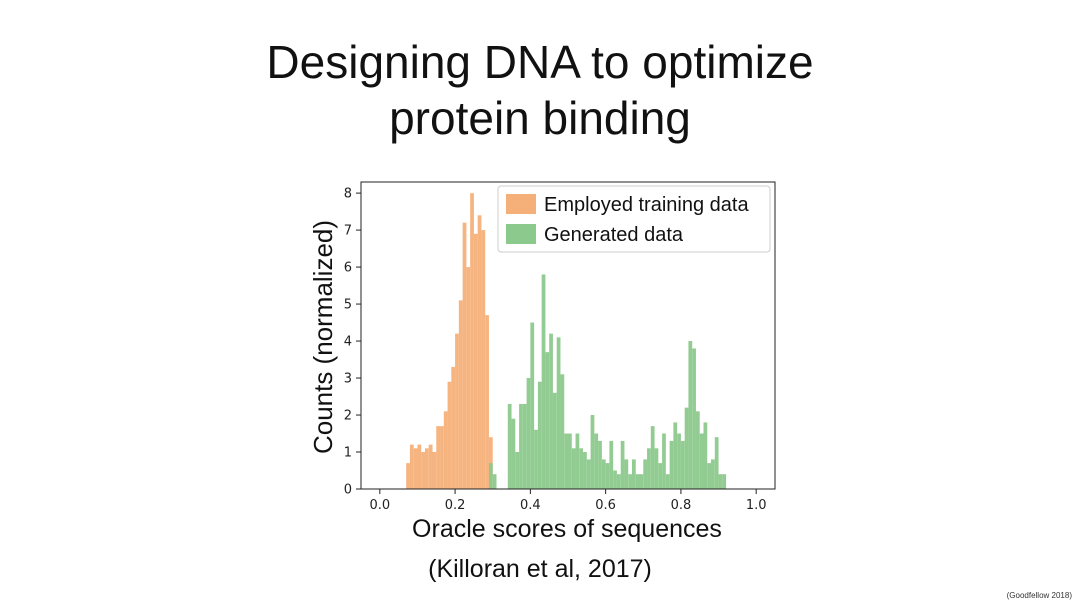 Image resolution: width=1080 pixels, height=608 pixels. I want to click on chart-legend: Employed training data Generated data, so click(634, 219).